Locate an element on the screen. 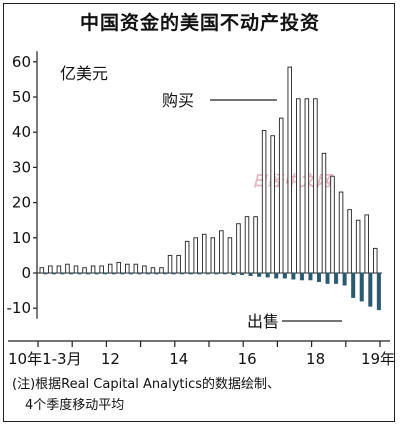 This screenshot has height=427, width=400. chart-title: 中国资金的美国不动产投资 is located at coordinates (199, 23).